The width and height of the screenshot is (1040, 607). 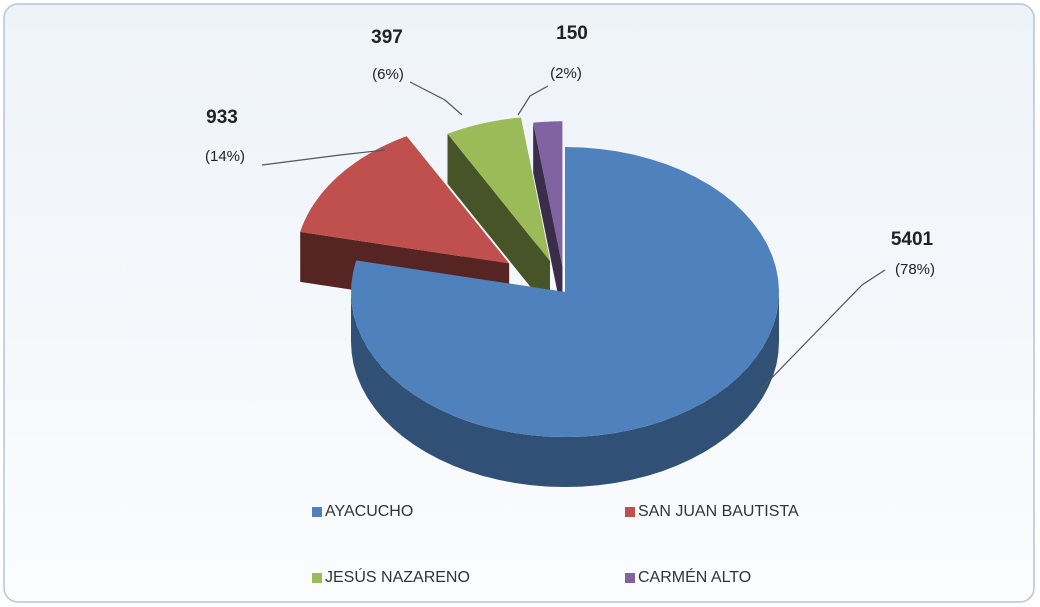 What do you see at coordinates (369, 511) in the screenshot?
I see `legend-label: AYACUCHO` at bounding box center [369, 511].